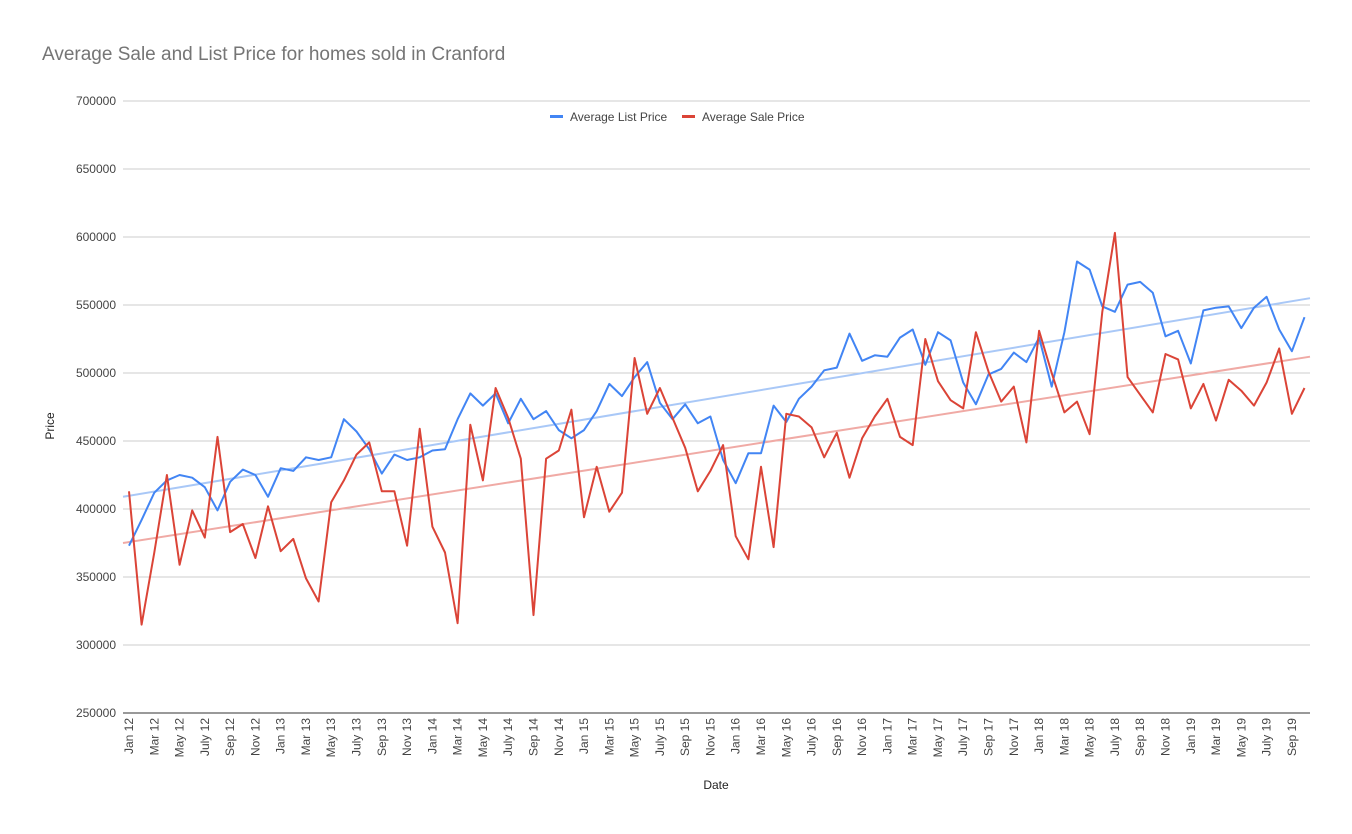 This screenshot has width=1352, height=834. What do you see at coordinates (963, 737) in the screenshot?
I see `x-tick-label: July 17` at bounding box center [963, 737].